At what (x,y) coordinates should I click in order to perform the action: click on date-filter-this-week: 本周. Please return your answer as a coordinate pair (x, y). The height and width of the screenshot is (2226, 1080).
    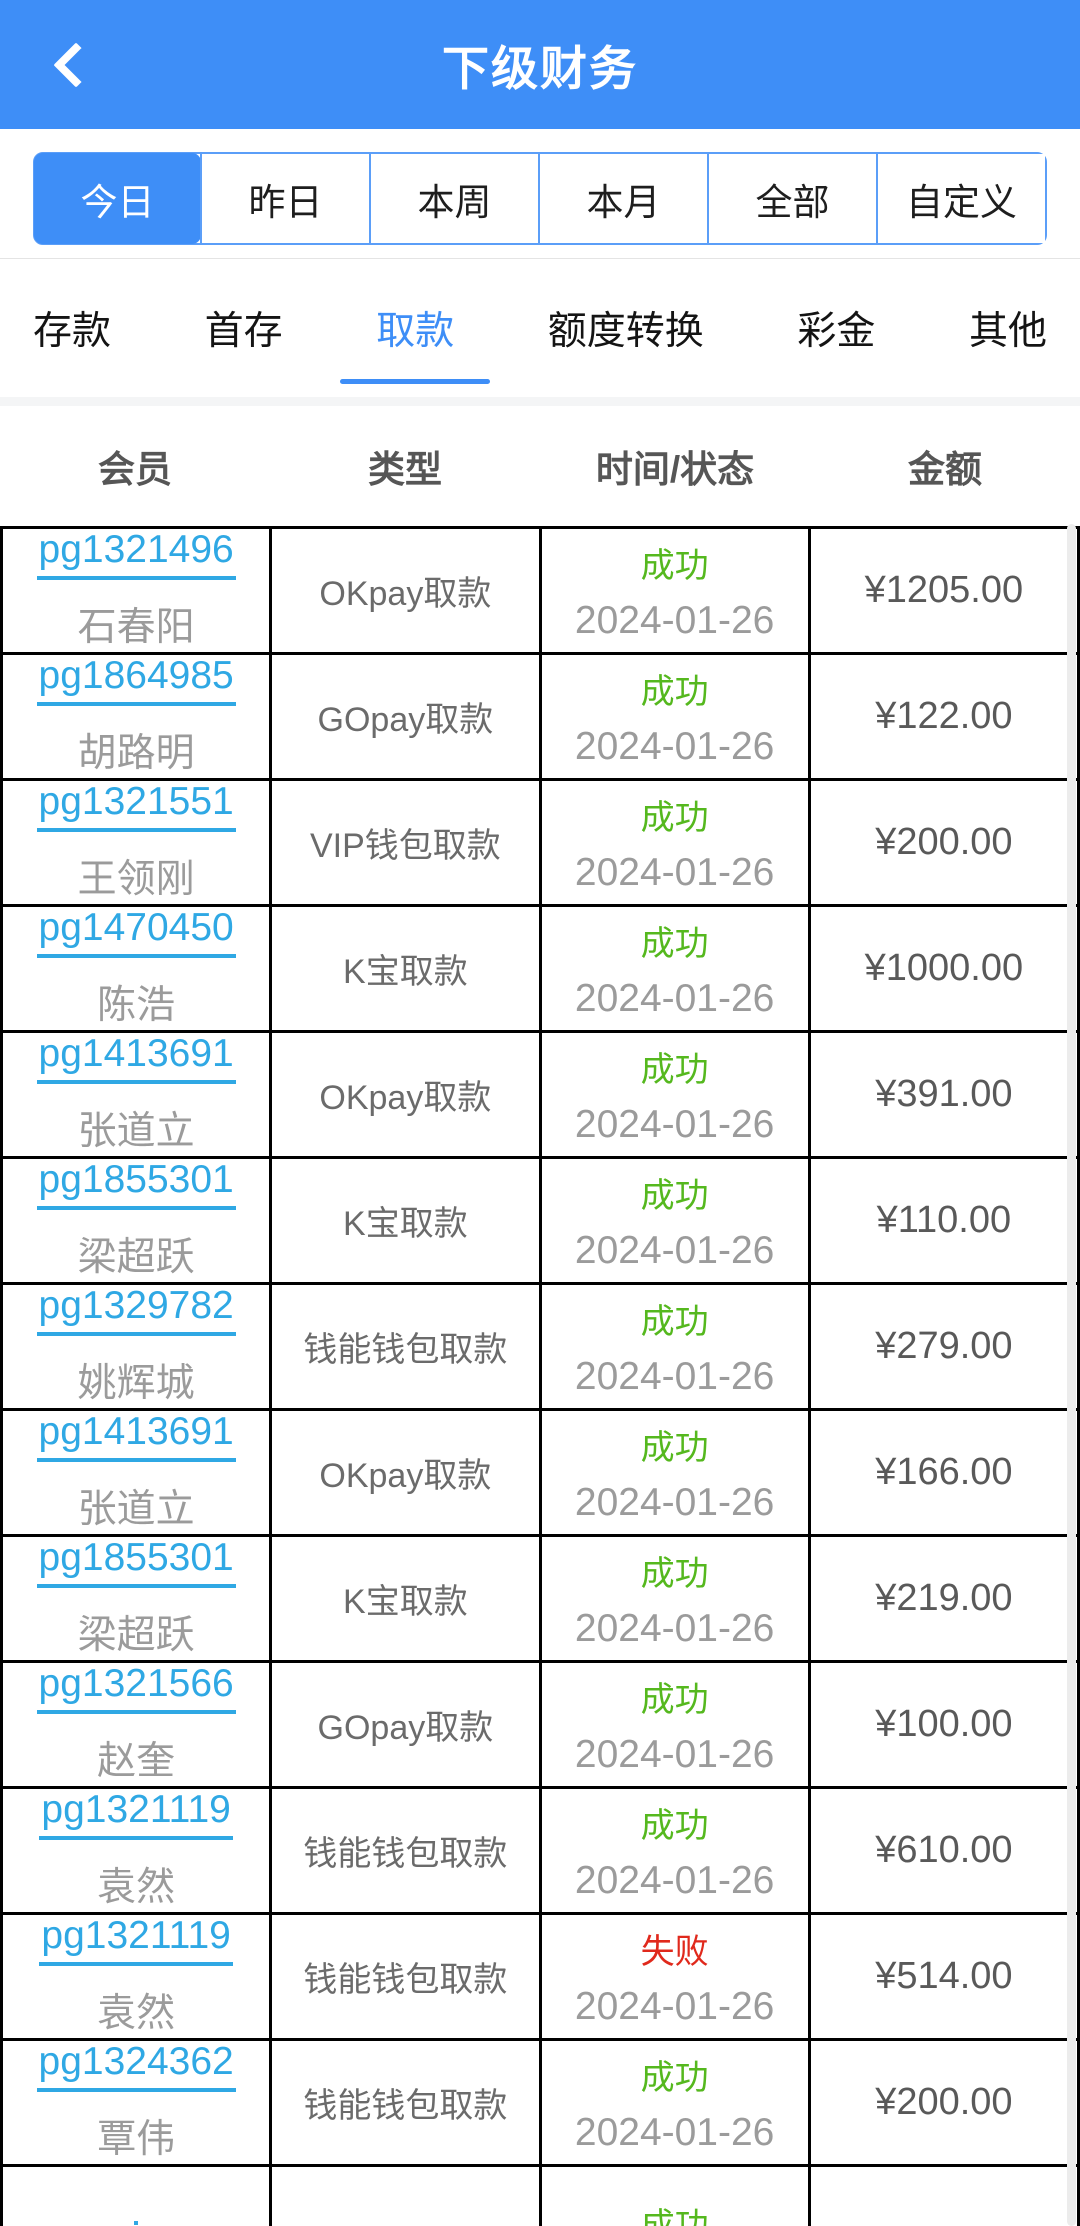
    Looking at the image, I should click on (453, 198).